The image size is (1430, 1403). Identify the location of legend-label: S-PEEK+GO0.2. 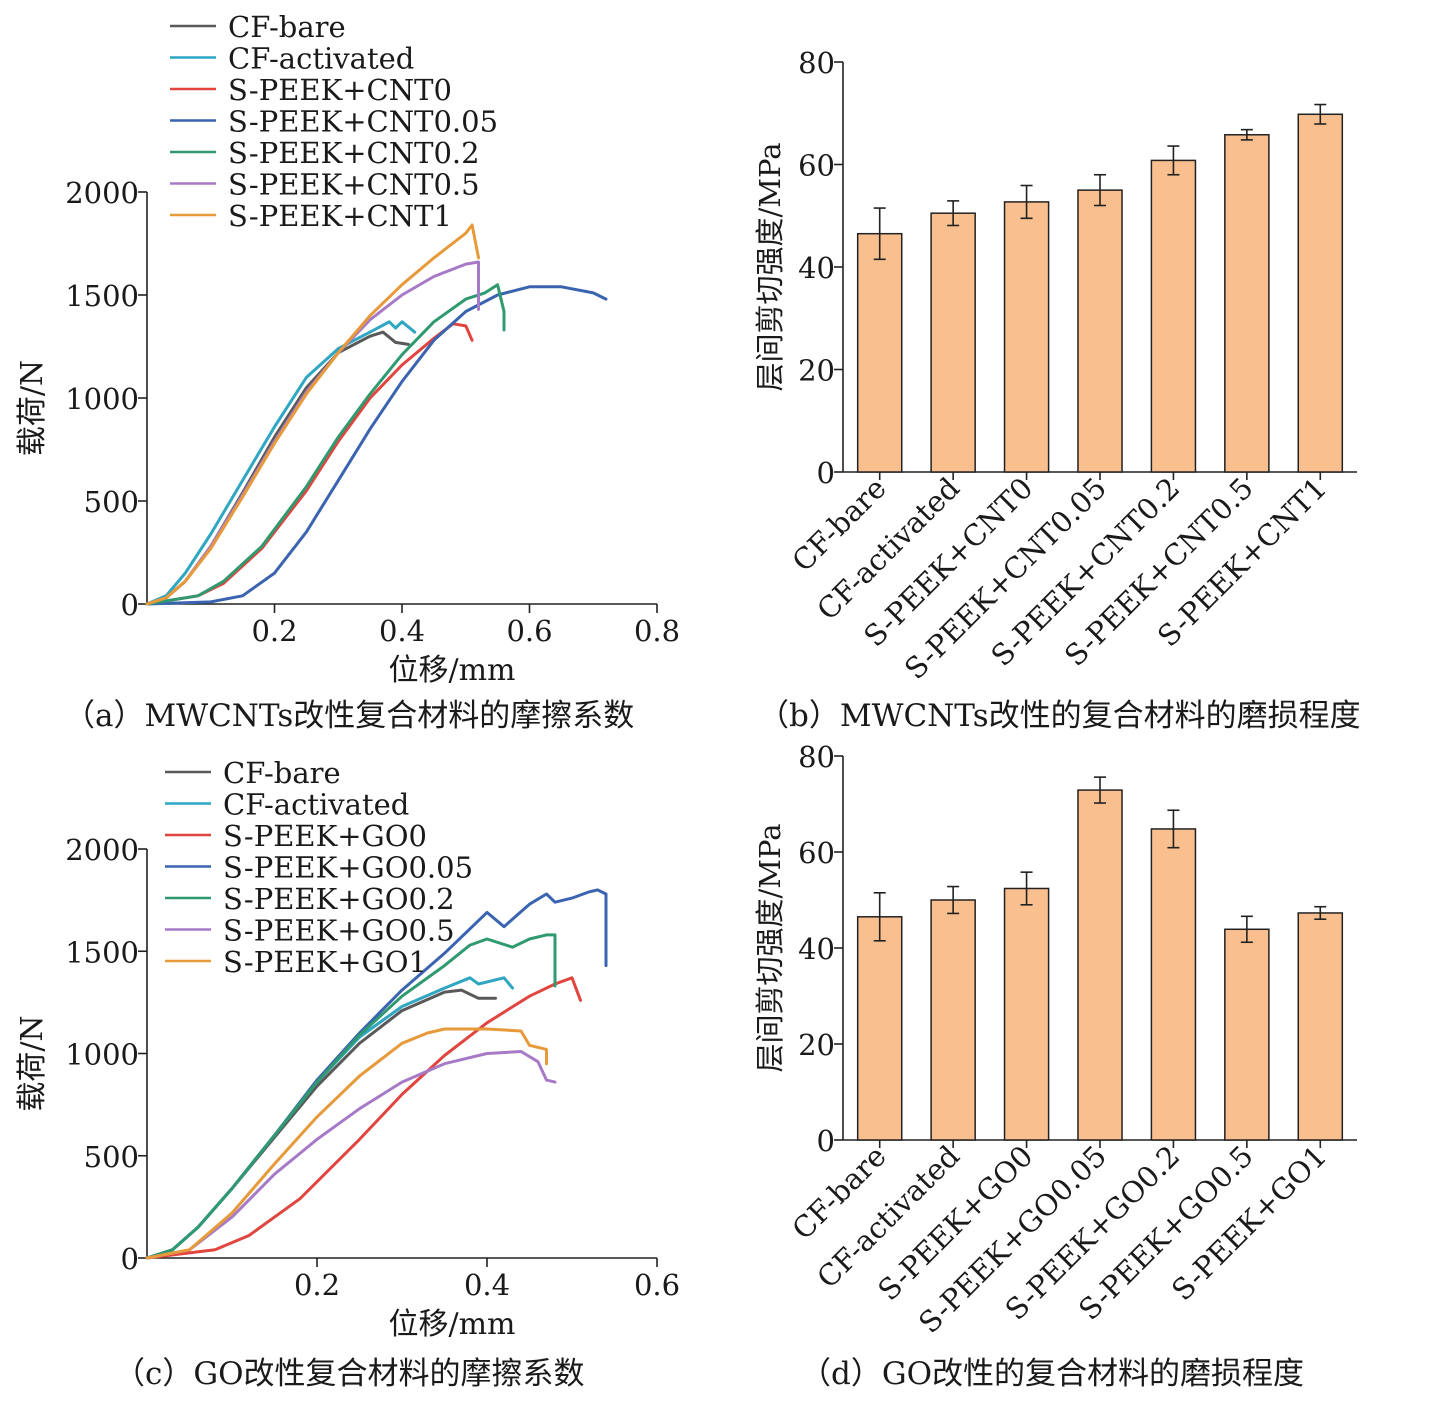
(339, 899).